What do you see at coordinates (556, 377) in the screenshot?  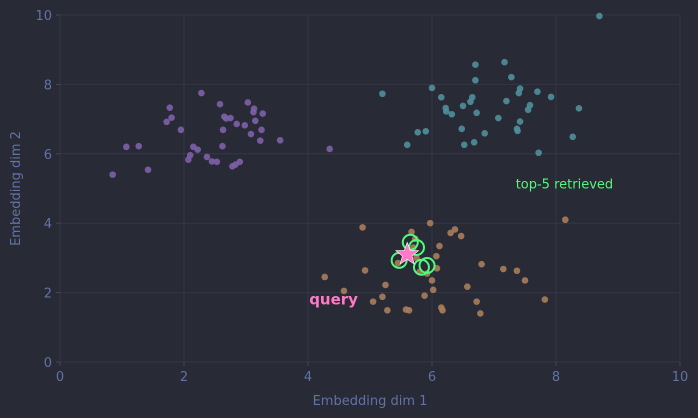 I see `x-tick-label: 8` at bounding box center [556, 377].